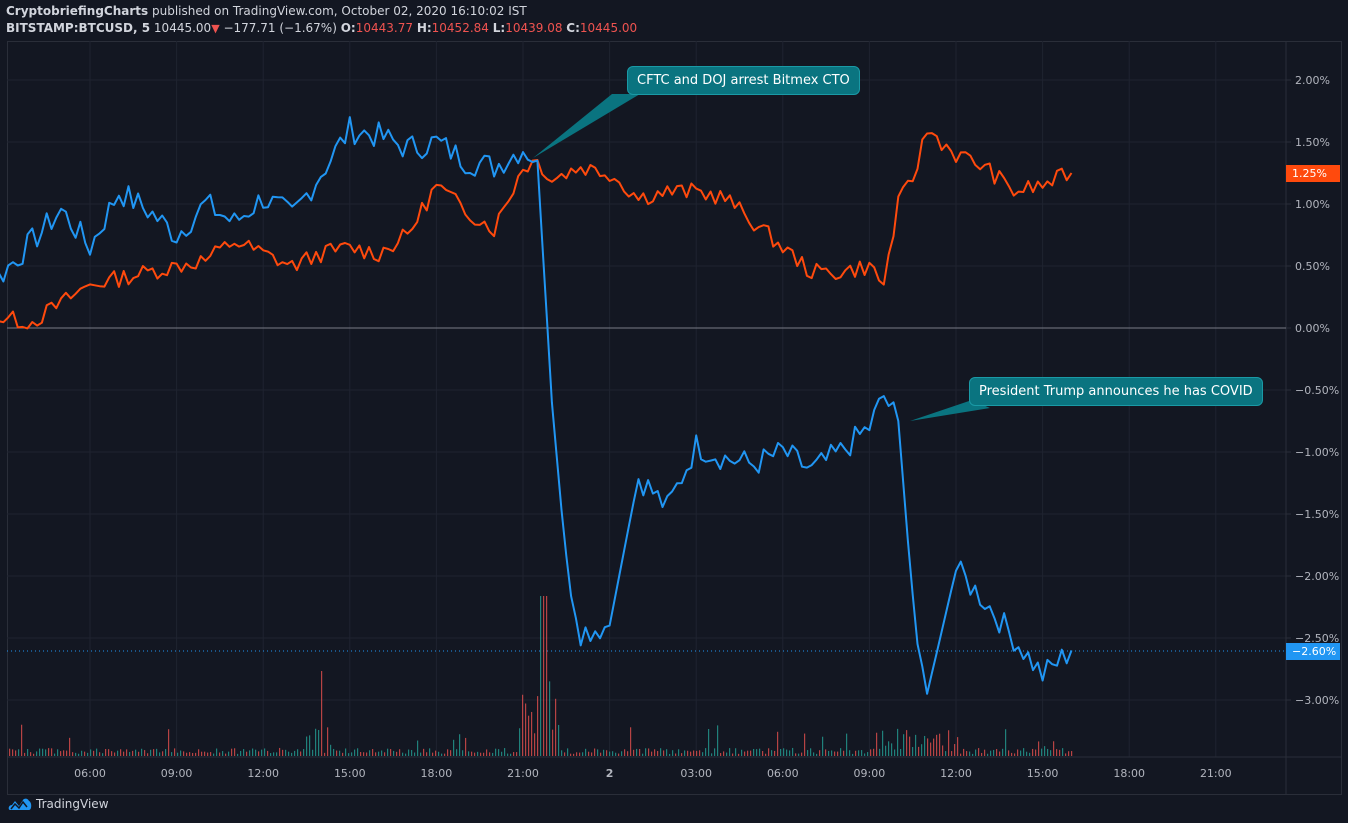 Image resolution: width=1348 pixels, height=823 pixels. I want to click on callout-pointer-bitmex, so click(586, 126).